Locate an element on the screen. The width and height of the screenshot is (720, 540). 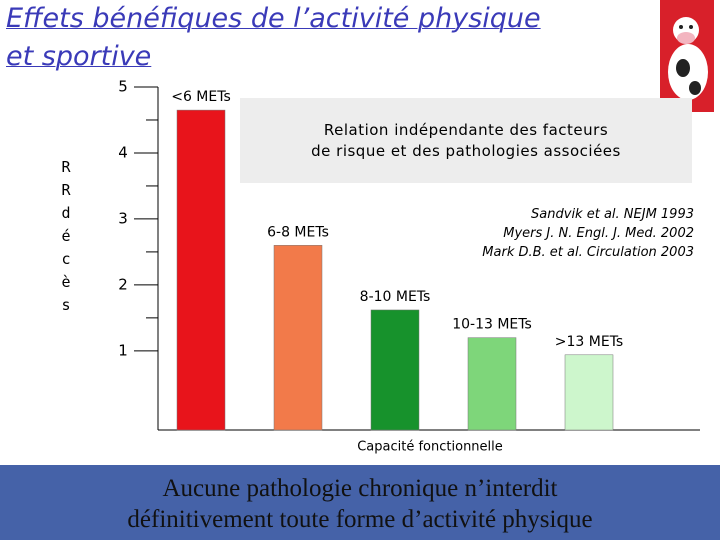
category-label: <6 METs is located at coordinates (201, 97).